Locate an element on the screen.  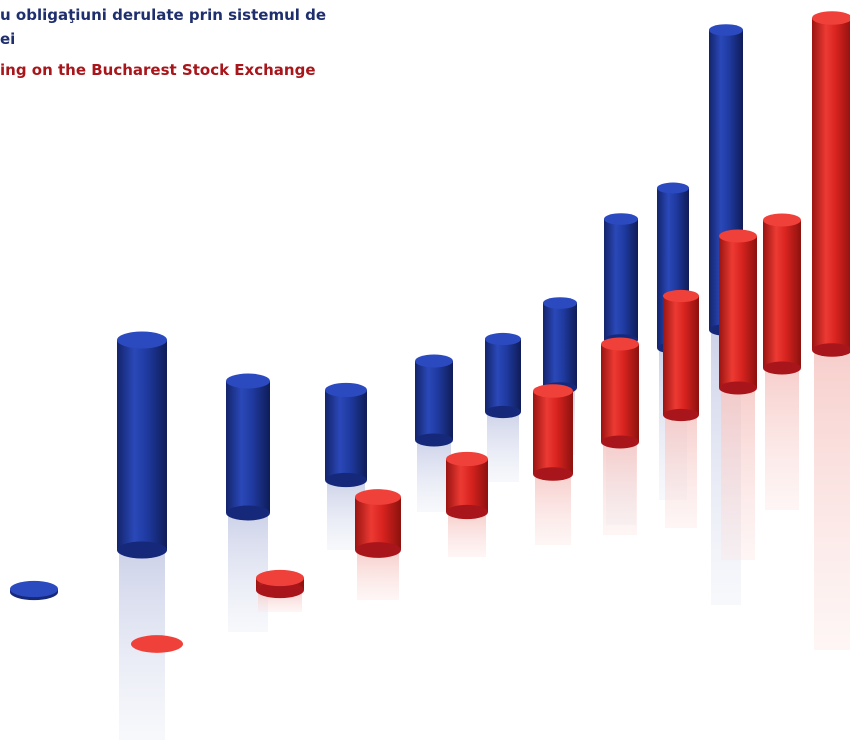
title-ro-line-2: ei is located at coordinates (8, 39).